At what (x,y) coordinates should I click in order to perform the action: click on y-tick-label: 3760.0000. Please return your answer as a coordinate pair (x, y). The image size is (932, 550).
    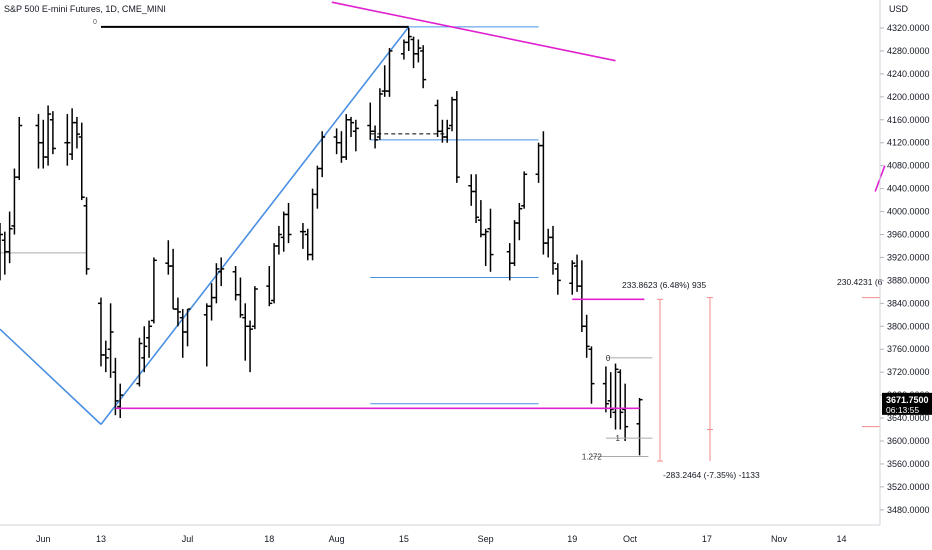
    Looking at the image, I should click on (908, 349).